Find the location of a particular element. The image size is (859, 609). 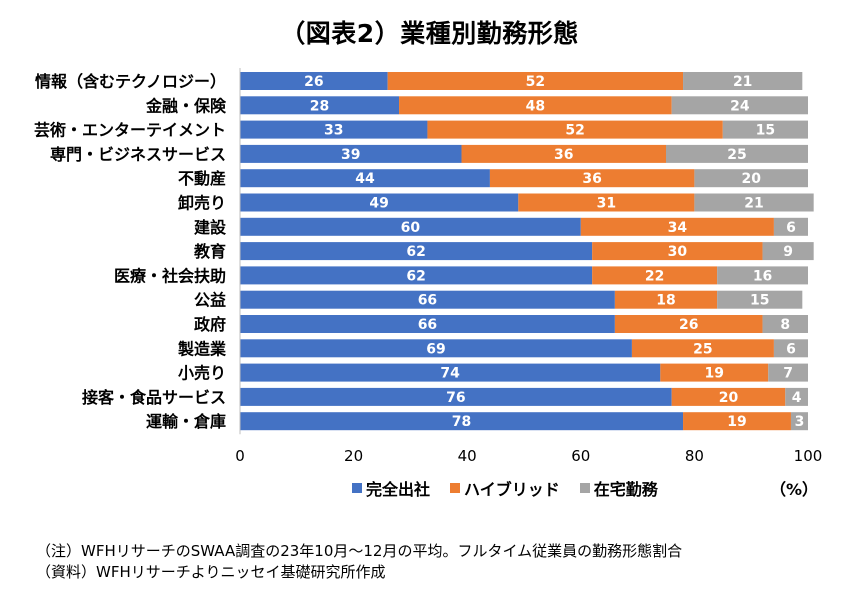

legend-item-remote: 在宅勤務 is located at coordinates (618, 488).